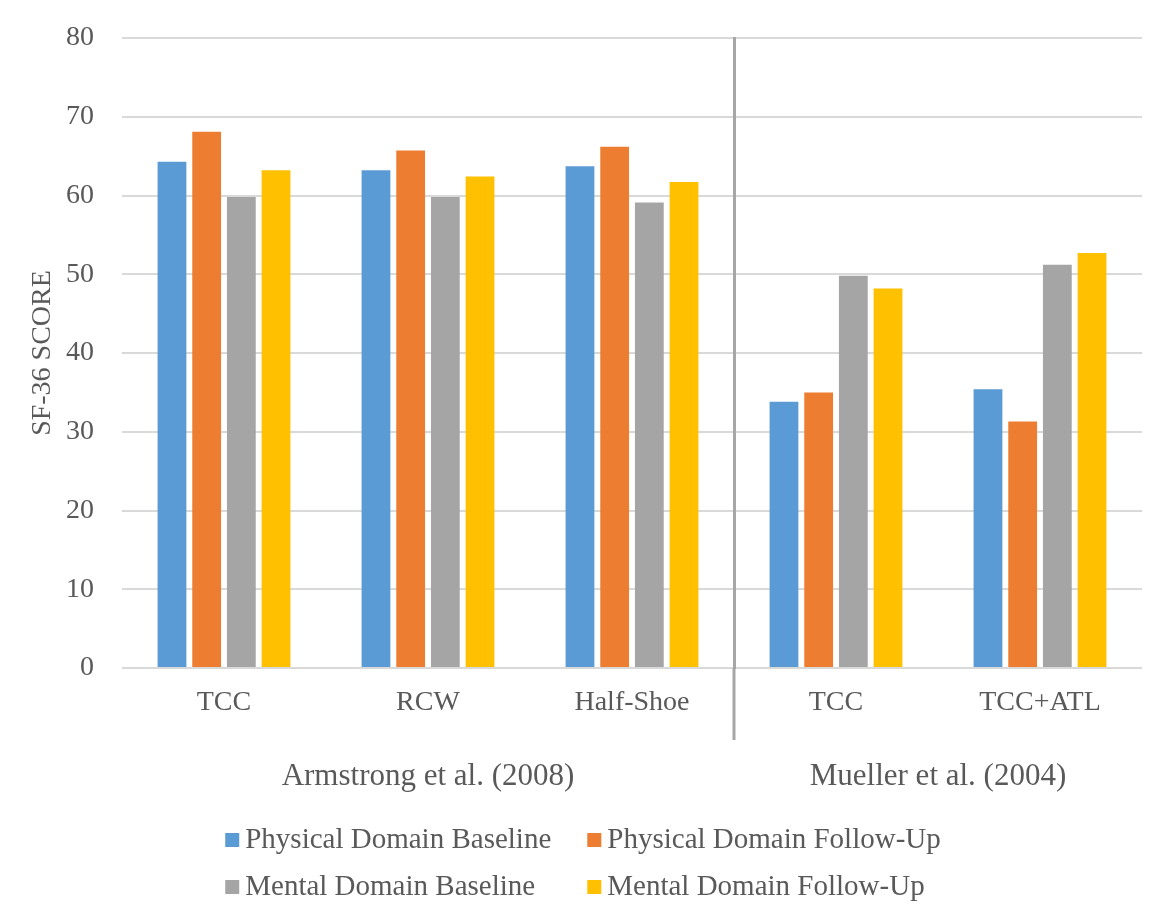 This screenshot has width=1166, height=919. What do you see at coordinates (390, 884) in the screenshot?
I see `legend-label: Mental Domain Baseline` at bounding box center [390, 884].